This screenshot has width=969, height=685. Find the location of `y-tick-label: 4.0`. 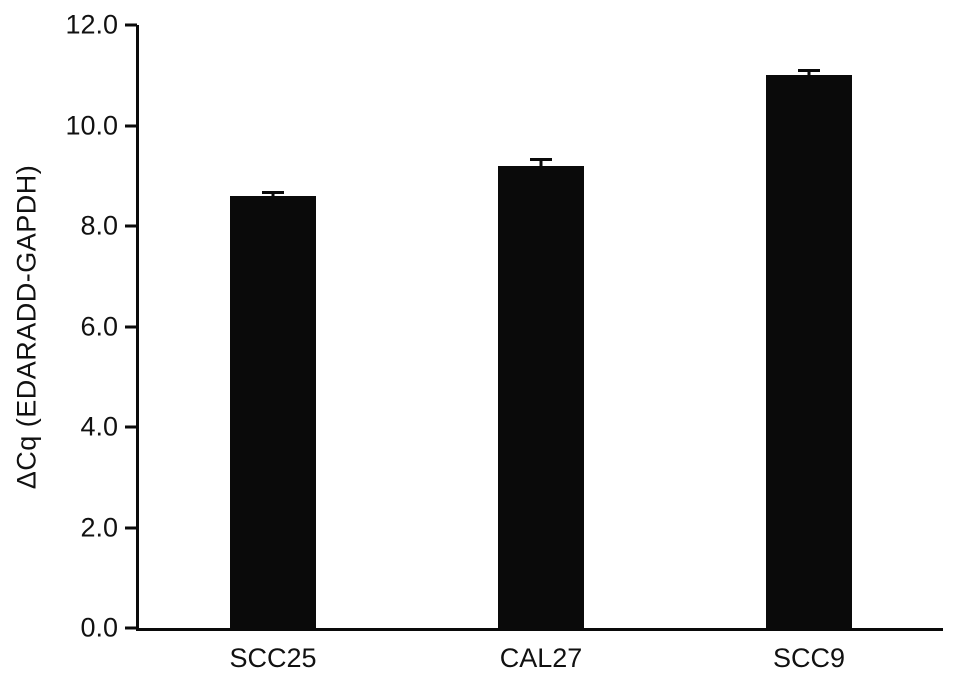

y-tick-label: 4.0 is located at coordinates (99, 426).